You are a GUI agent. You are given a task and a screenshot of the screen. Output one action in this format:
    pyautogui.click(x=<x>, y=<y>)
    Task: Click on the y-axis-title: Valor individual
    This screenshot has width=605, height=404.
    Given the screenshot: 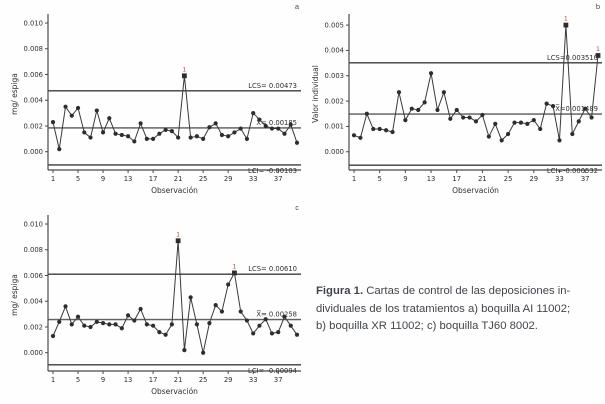 What is the action you would take?
    pyautogui.click(x=315, y=94)
    